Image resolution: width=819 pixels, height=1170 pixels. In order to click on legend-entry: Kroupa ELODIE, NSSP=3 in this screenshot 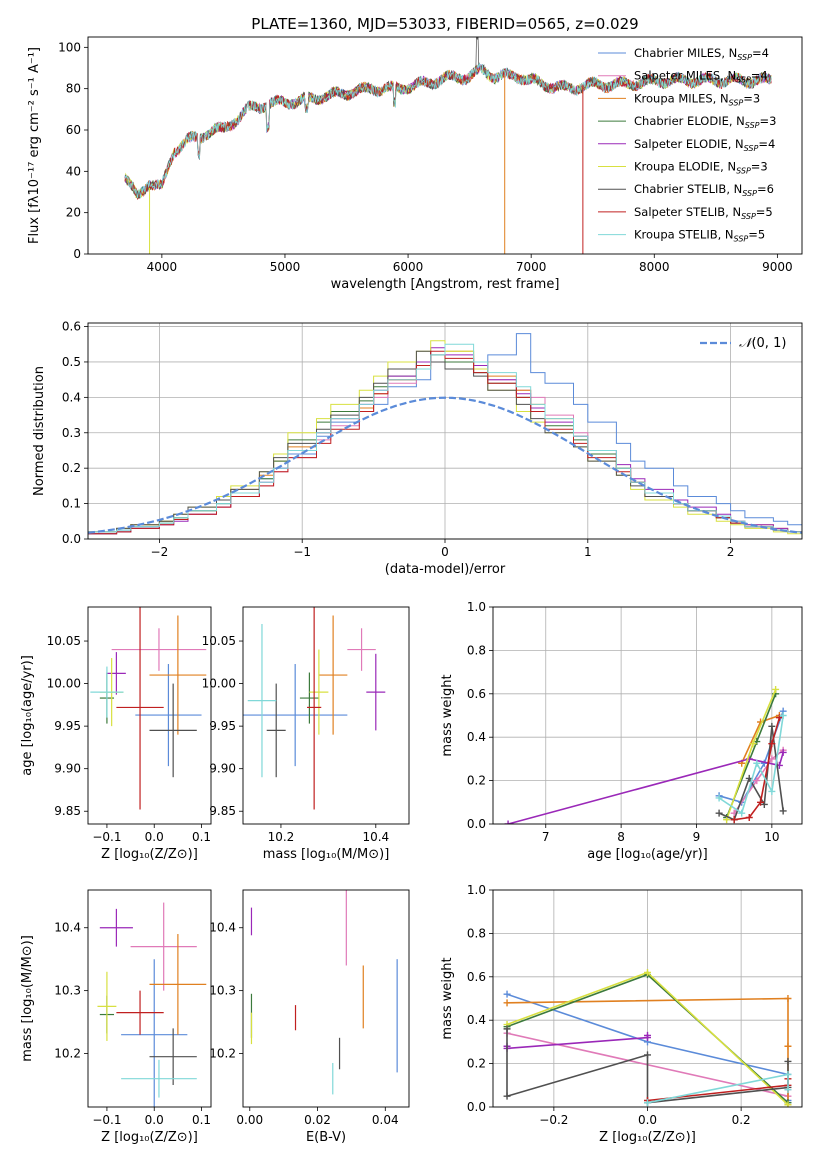, I will do `click(701, 168)`.